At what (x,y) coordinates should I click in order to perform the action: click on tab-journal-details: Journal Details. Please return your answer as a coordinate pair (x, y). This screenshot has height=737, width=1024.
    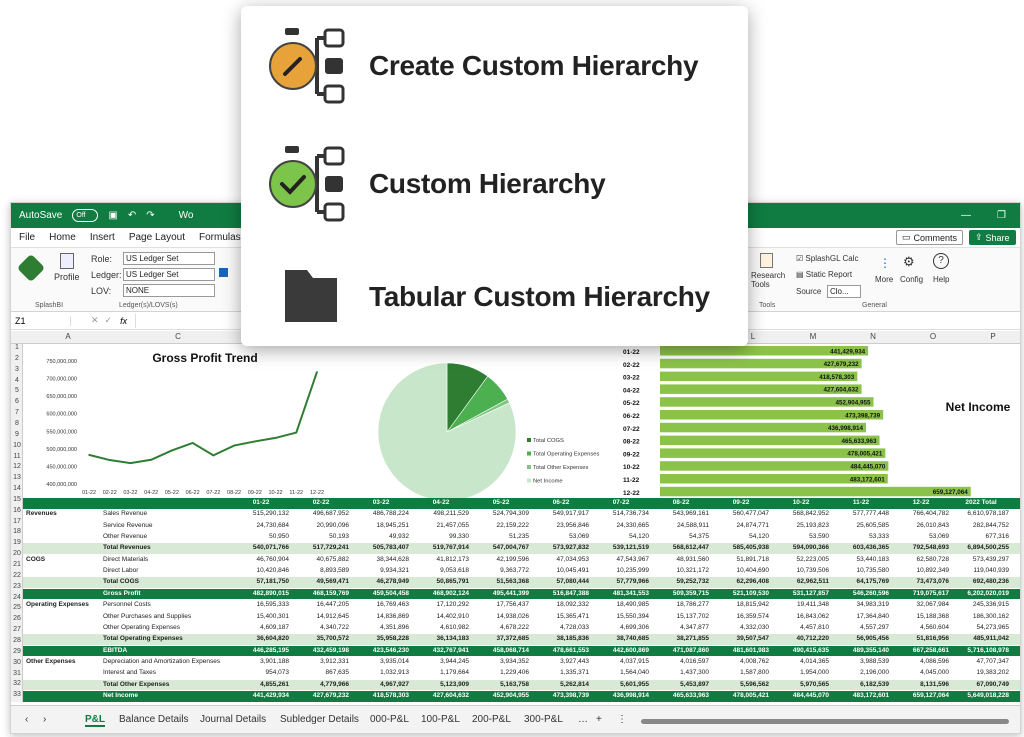
    Looking at the image, I should click on (233, 719).